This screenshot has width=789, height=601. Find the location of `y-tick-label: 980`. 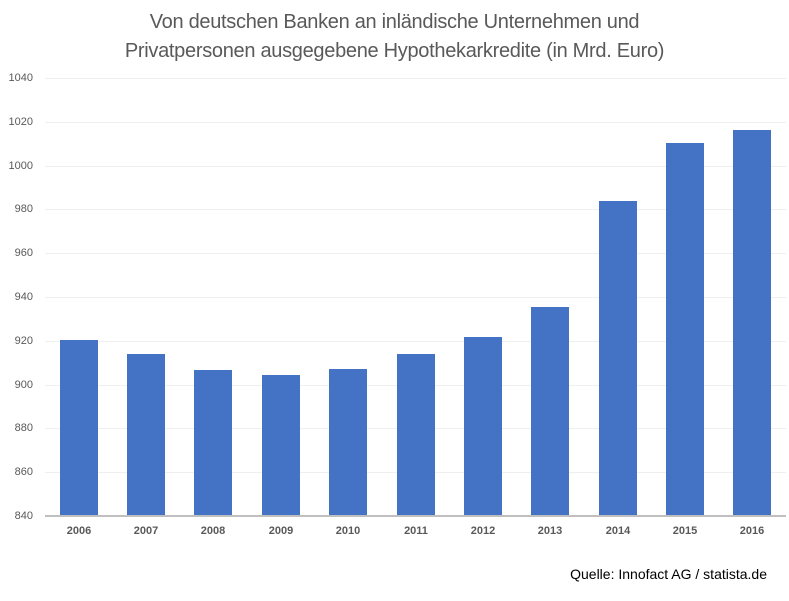

y-tick-label: 980 is located at coordinates (23, 209).